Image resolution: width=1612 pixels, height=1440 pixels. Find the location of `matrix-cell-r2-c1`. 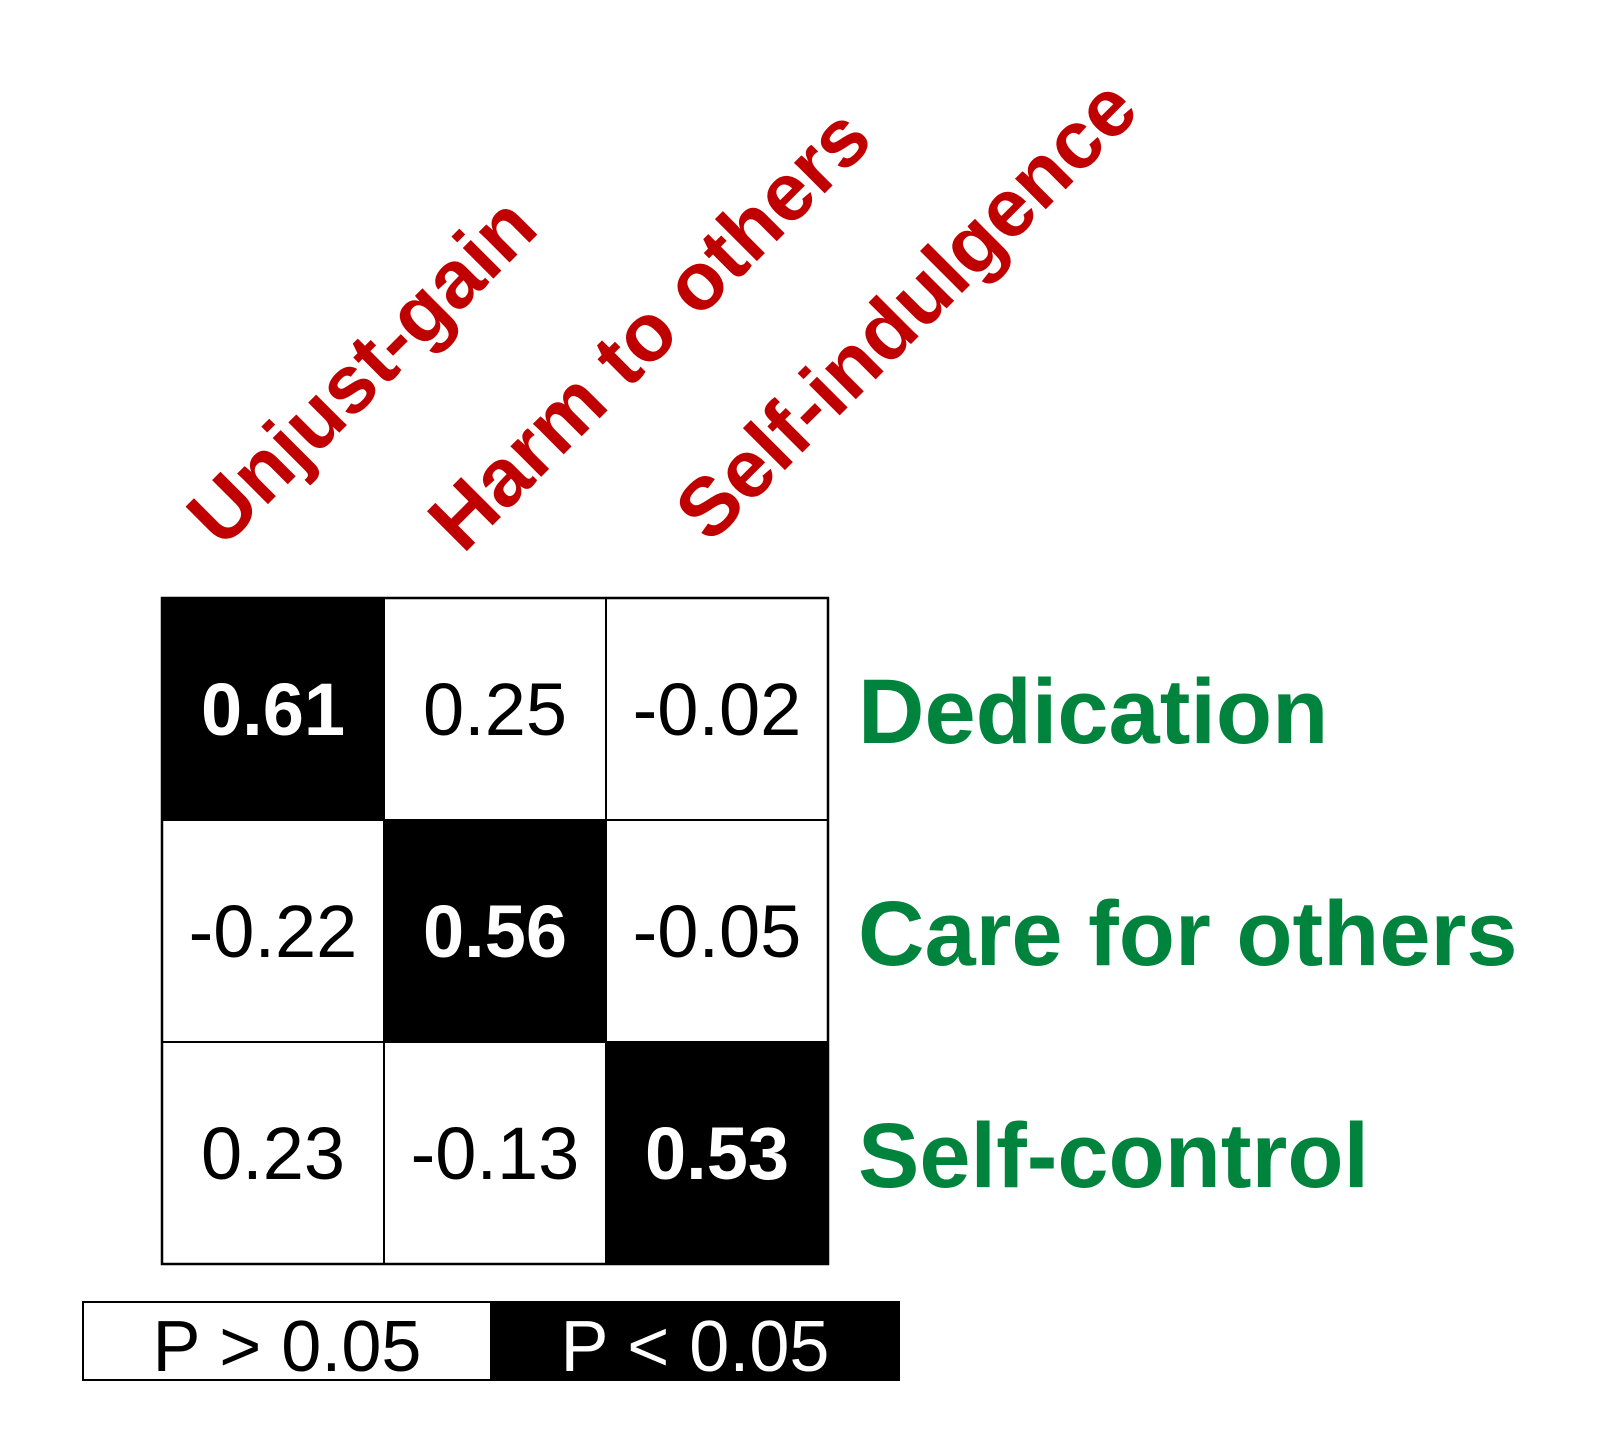

matrix-cell-r2-c1 is located at coordinates (495, 1153).